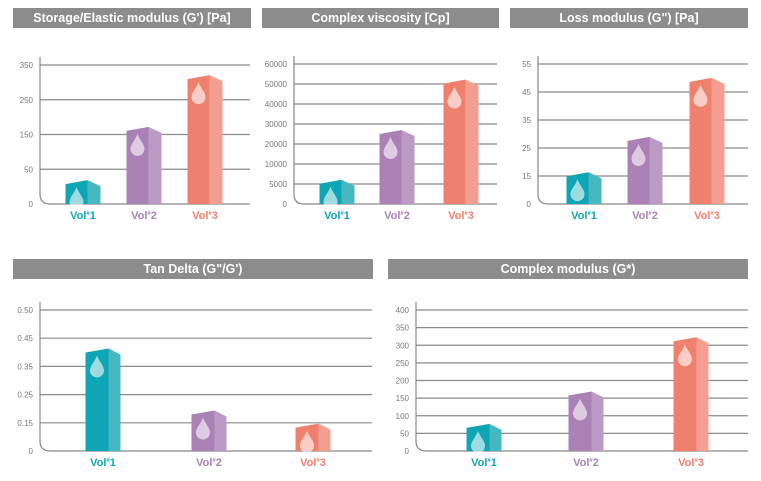  Describe the element at coordinates (25, 395) in the screenshot. I see `y-tick-label: 0.25` at that location.